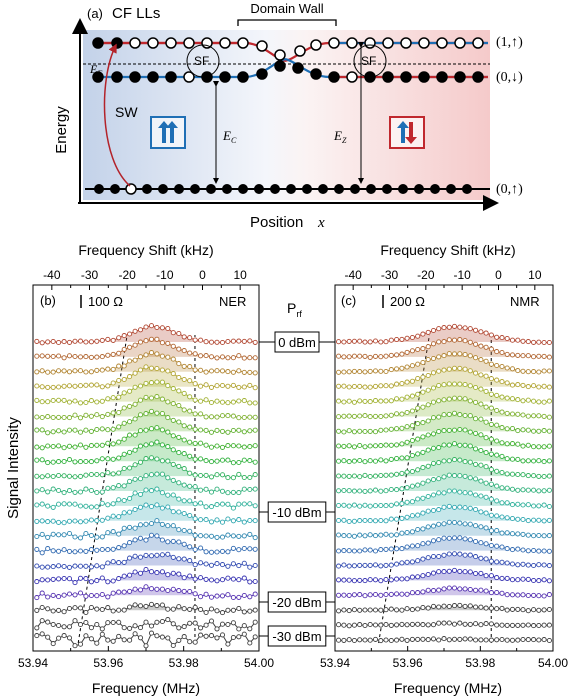 This screenshot has height=698, width=570. Describe the element at coordinates (535, 275) in the screenshot. I see `top-tick-label: 10` at that location.